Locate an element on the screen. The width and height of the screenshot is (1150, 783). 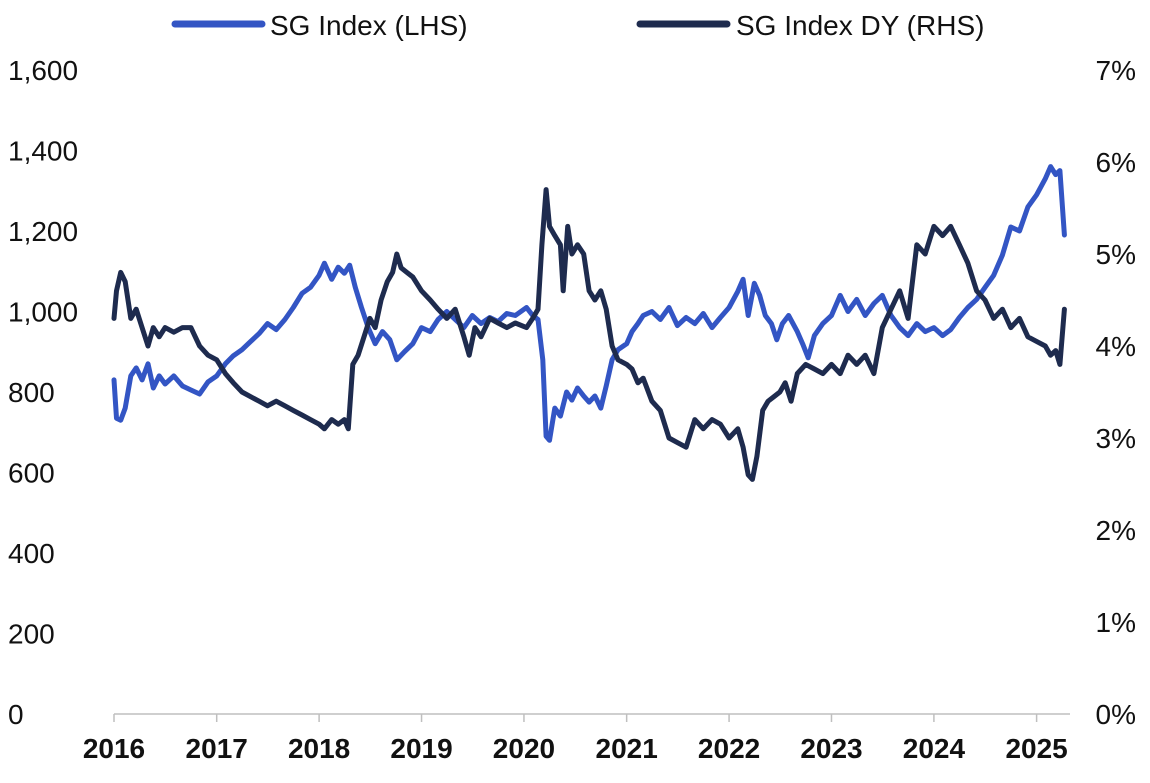
y-right-tick-label: 0% is located at coordinates (1116, 714).